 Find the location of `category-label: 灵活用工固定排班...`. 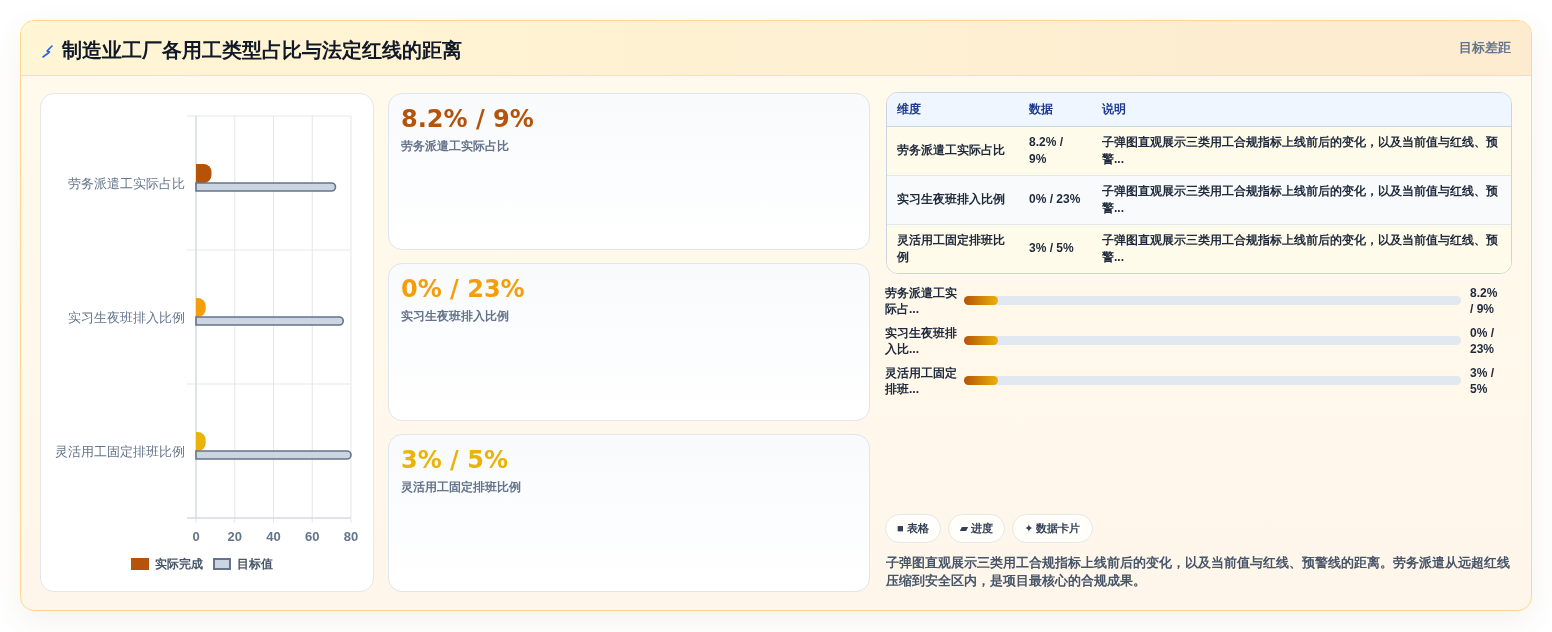

category-label: 灵活用工固定排班... is located at coordinates (921, 380).